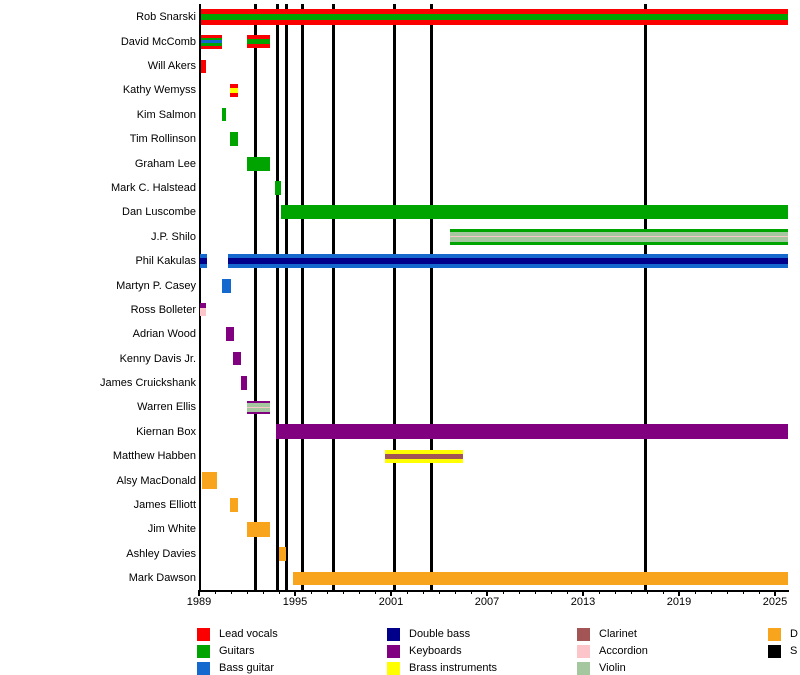  What do you see at coordinates (162, 139) in the screenshot?
I see `member-label: Tim Rollinson` at bounding box center [162, 139].